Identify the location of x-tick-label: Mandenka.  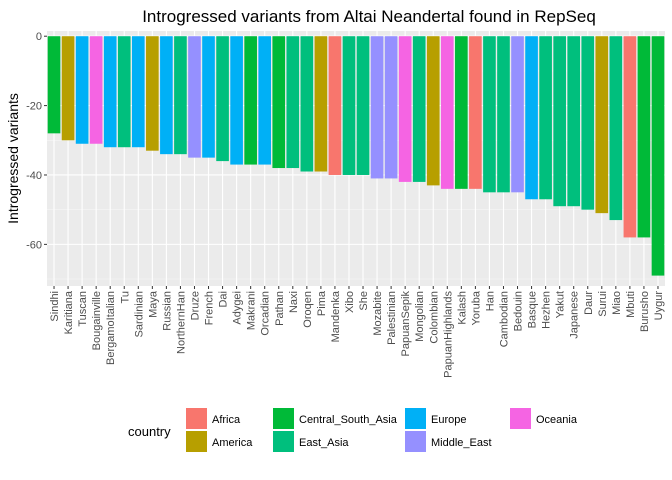
(336, 316).